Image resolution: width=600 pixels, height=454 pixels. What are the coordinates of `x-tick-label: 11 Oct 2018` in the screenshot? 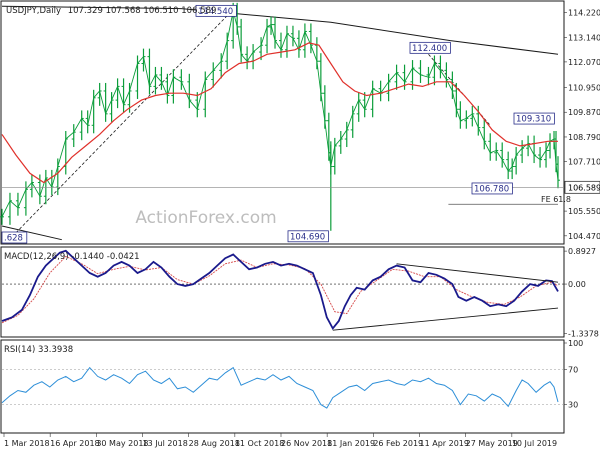 It's located at (259, 443).